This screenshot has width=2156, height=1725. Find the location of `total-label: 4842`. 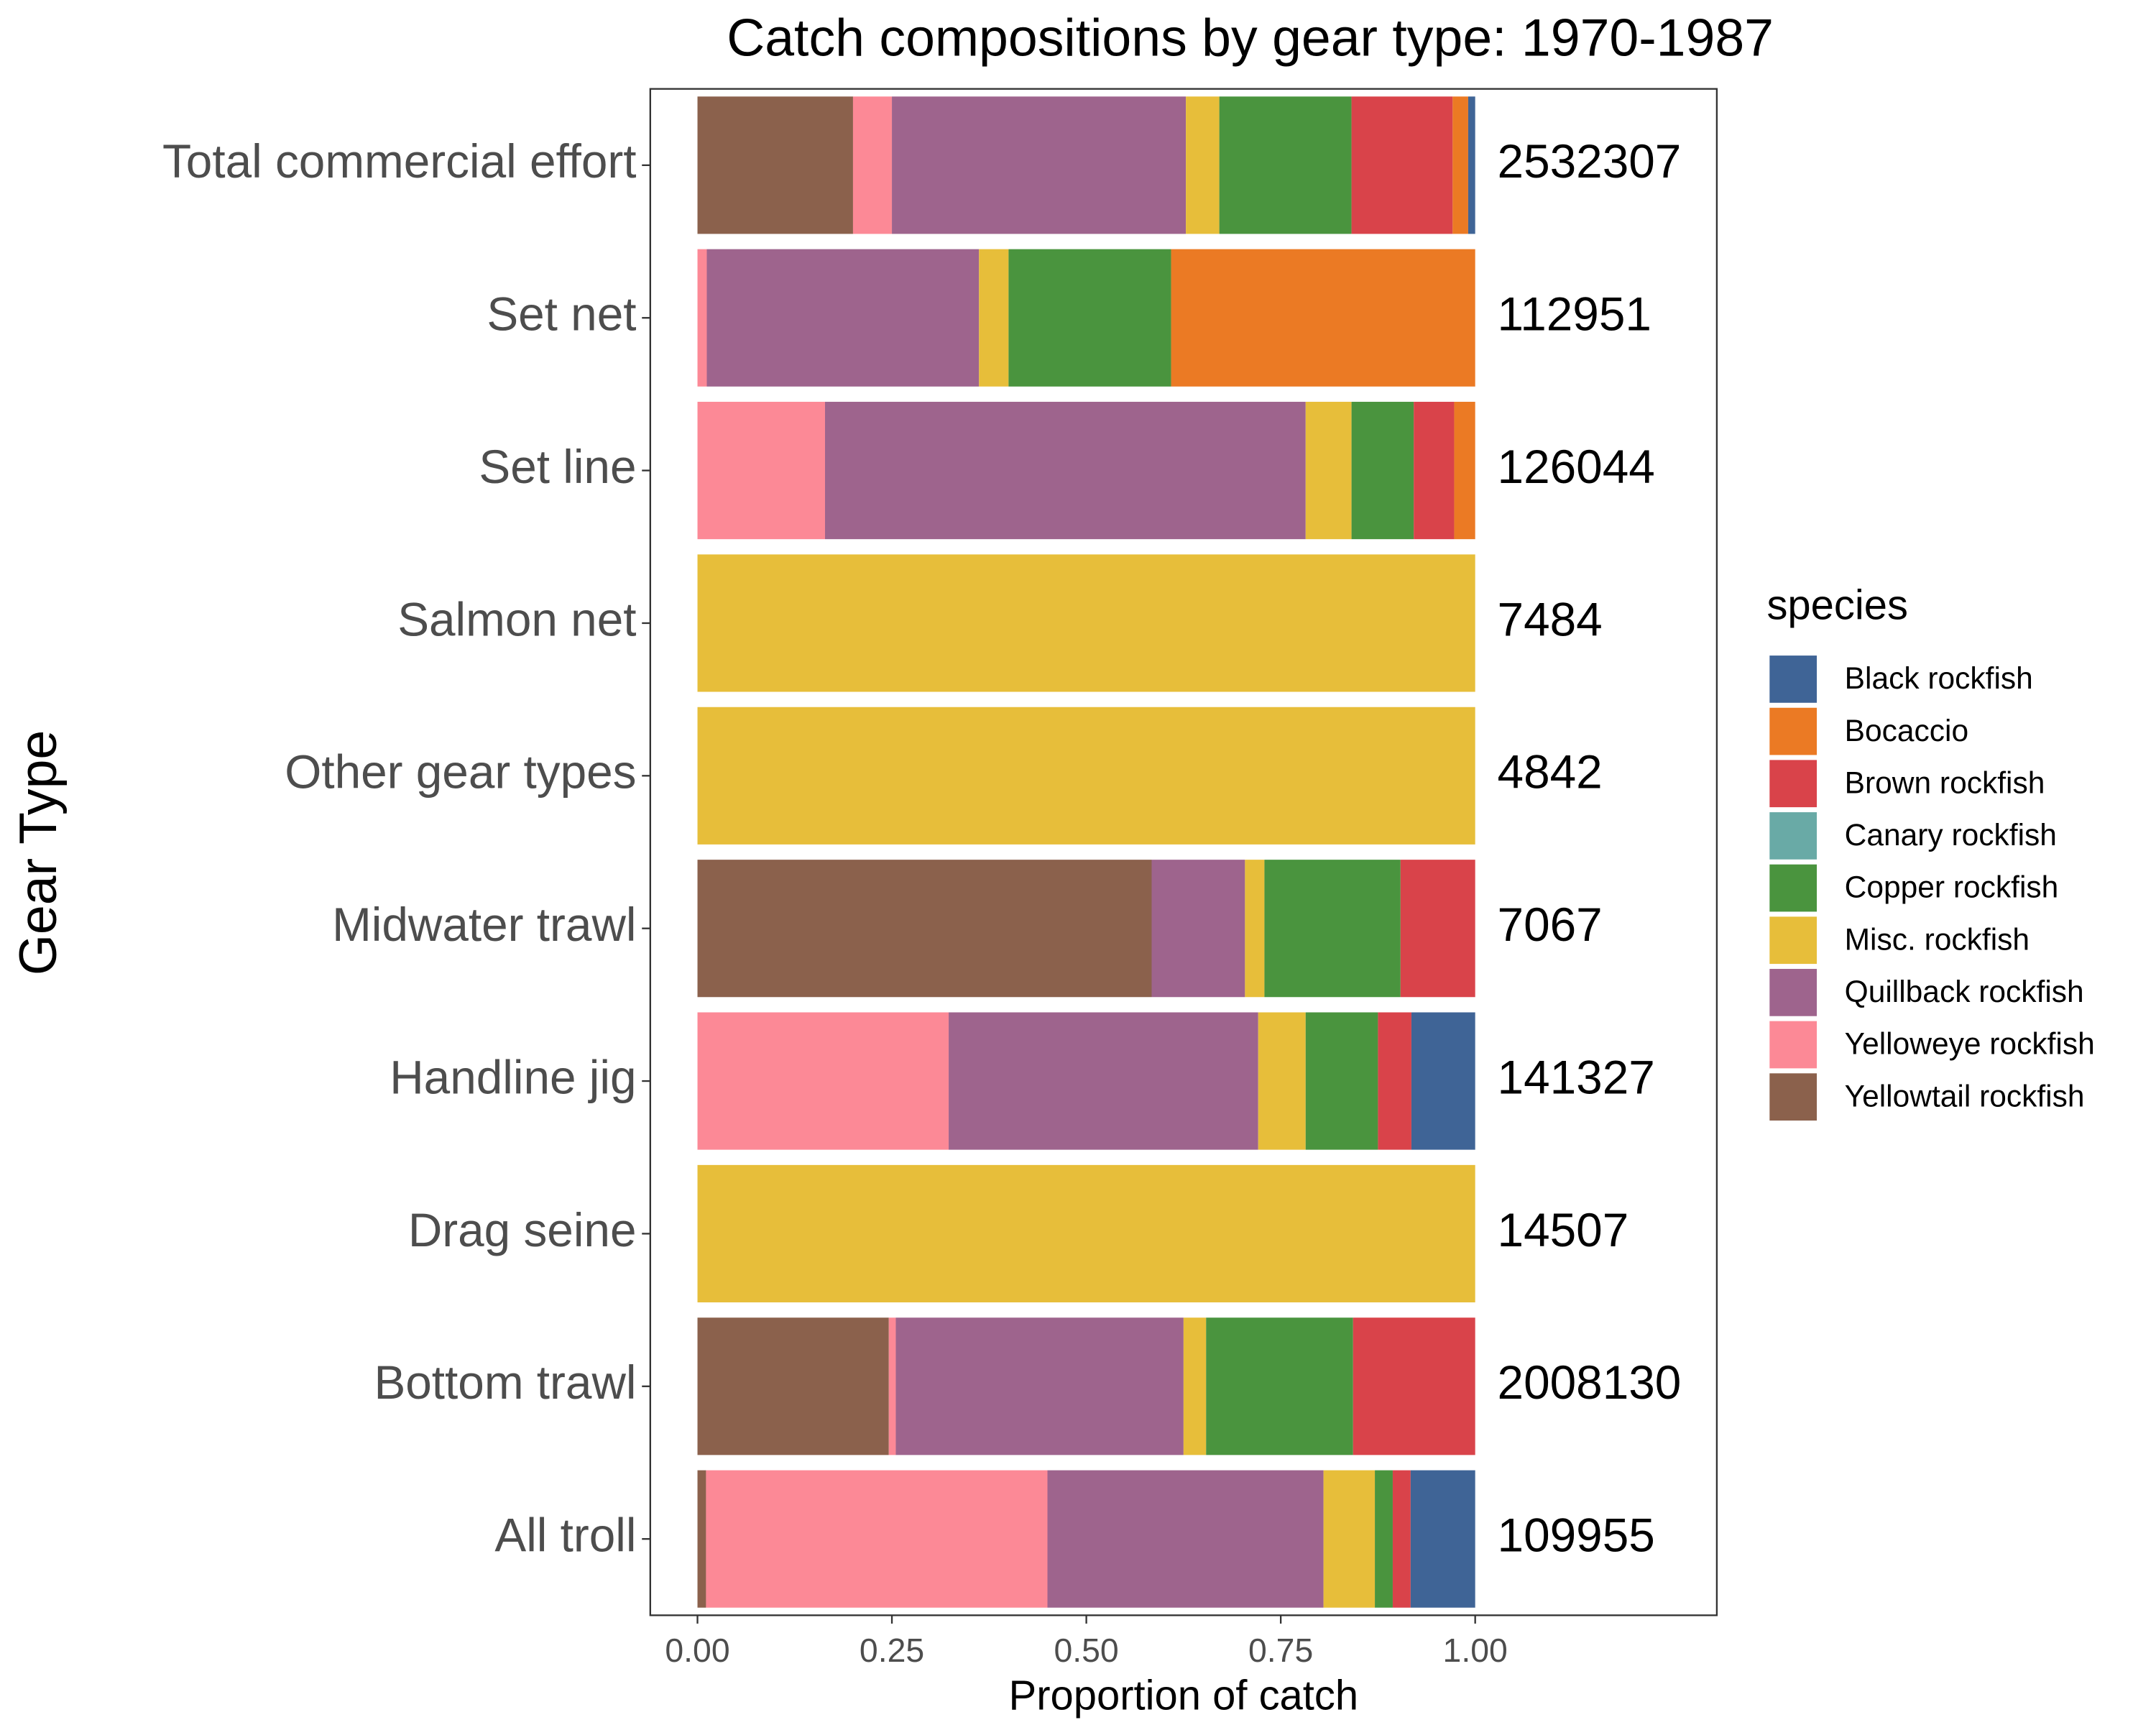

total-label: 4842 is located at coordinates (1551, 772).